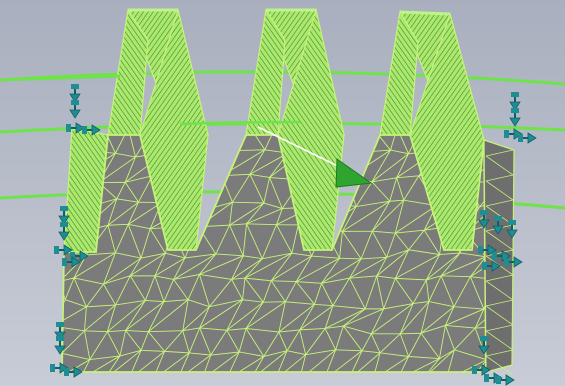  Describe the element at coordinates (499, 257) in the screenshot. I see `mesh-right-side` at that location.